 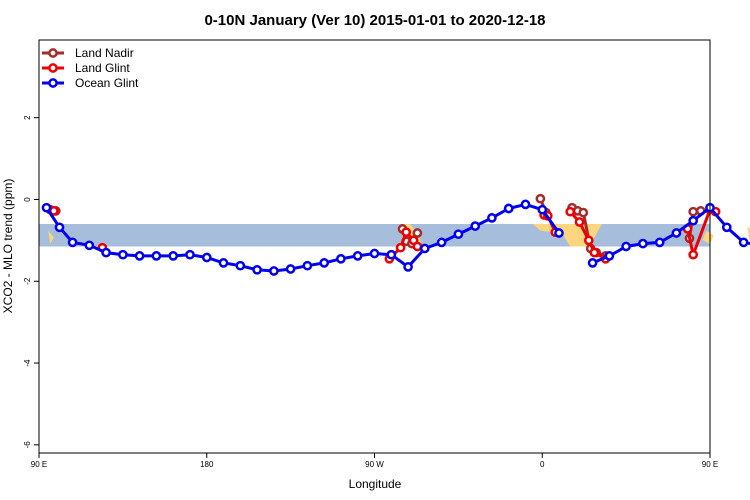 What do you see at coordinates (8, 246) in the screenshot?
I see `y-axis-label: XCO2 - MLO trend (ppm)` at bounding box center [8, 246].